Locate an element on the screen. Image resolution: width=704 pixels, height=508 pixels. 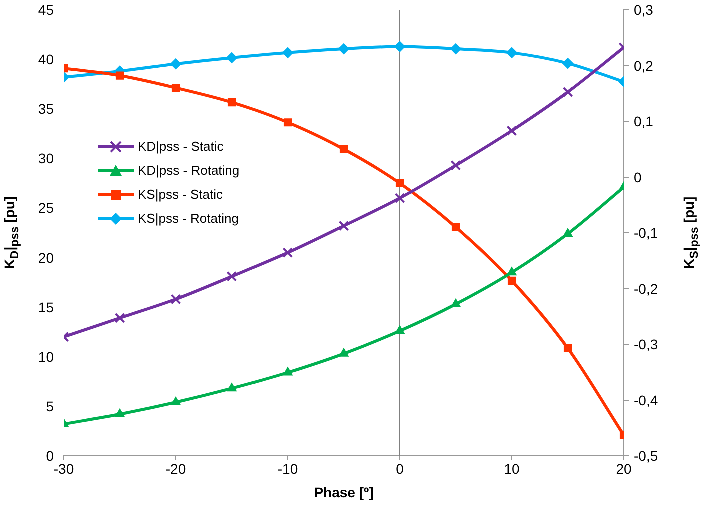
y-tick-label: 0 is located at coordinates (50, 456).